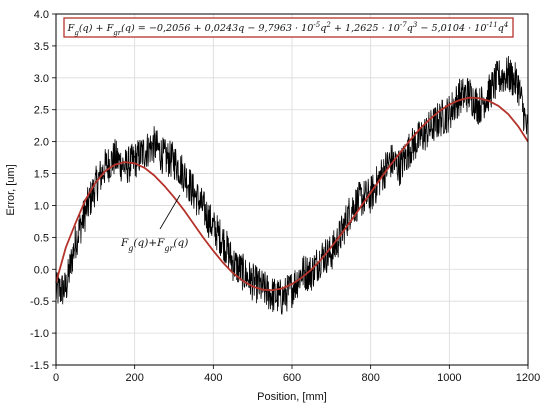 The width and height of the screenshot is (550, 407). I want to click on y-tick-label: 1.5, so click(41, 175).